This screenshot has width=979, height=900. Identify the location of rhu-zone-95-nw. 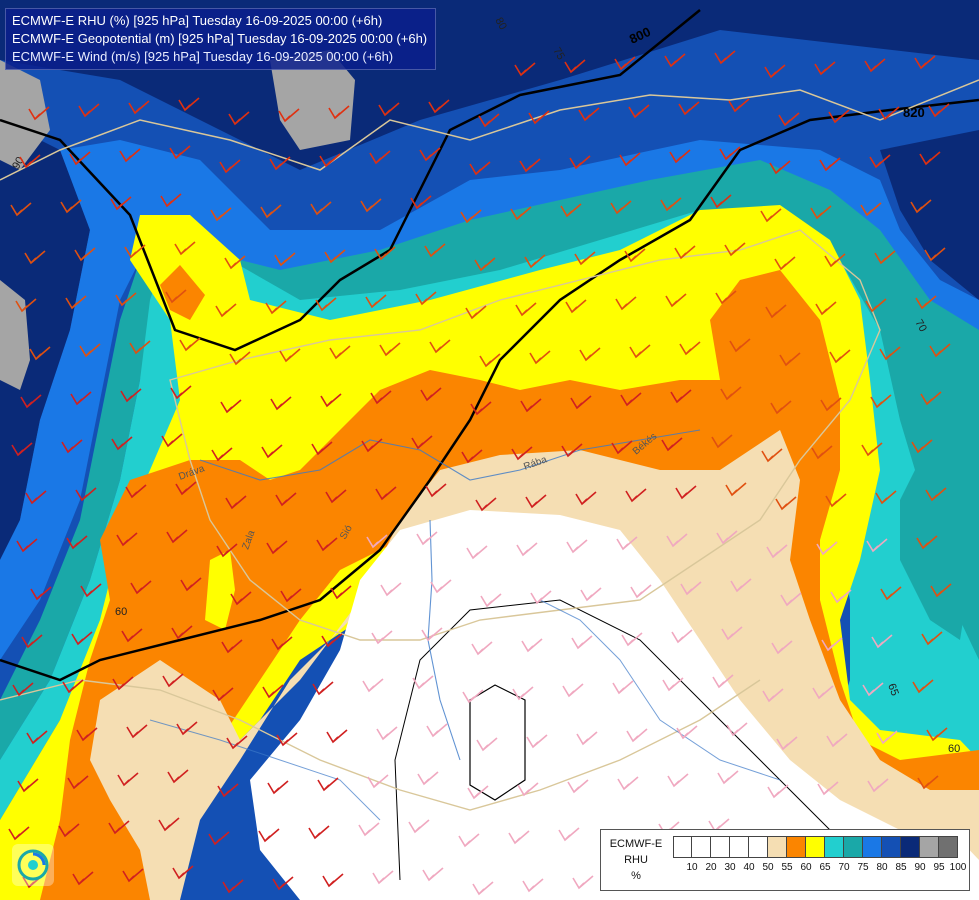
(25, 115).